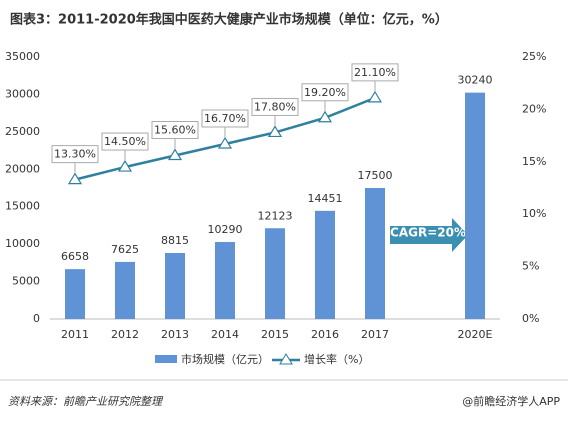 This screenshot has height=422, width=568. What do you see at coordinates (475, 334) in the screenshot?
I see `x-tick-label: 2020E` at bounding box center [475, 334].